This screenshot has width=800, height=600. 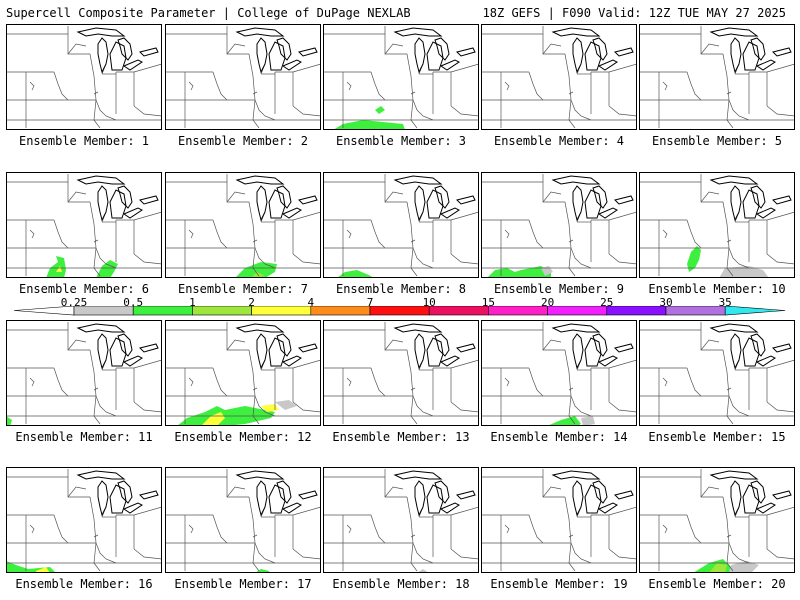 What do you see at coordinates (84, 584) in the screenshot?
I see `member-label: Ensemble Member: 16` at bounding box center [84, 584].